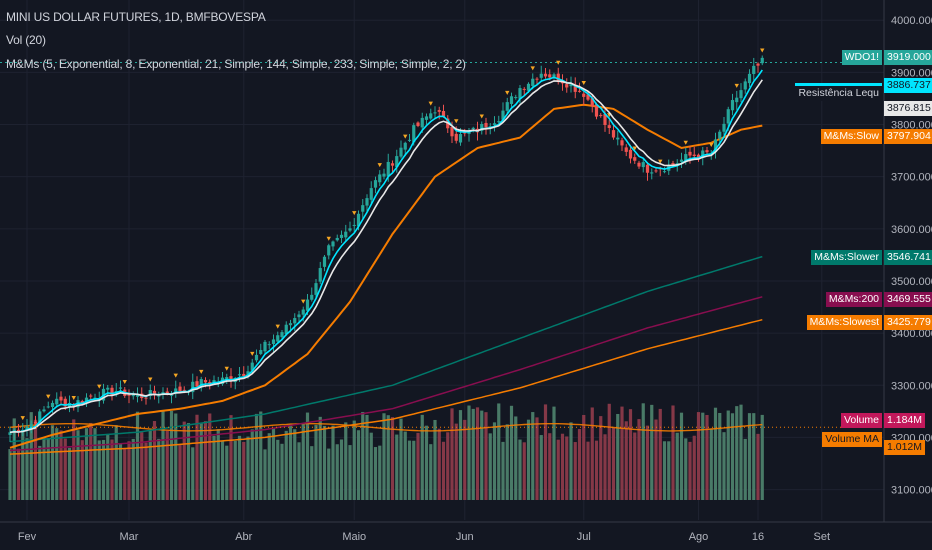 The width and height of the screenshot is (932, 550). What do you see at coordinates (853, 299) in the screenshot?
I see `series-name-tag: M&Ms:200` at bounding box center [853, 299].